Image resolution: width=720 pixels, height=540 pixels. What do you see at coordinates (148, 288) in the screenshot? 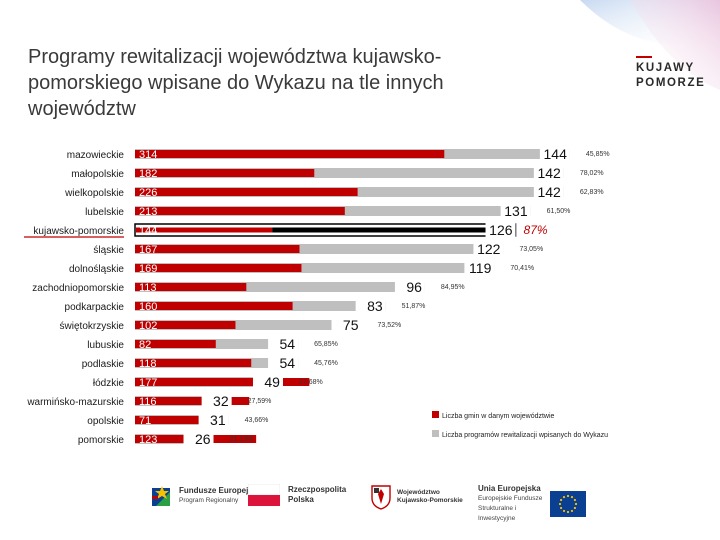
I see `red-value-label: 113` at bounding box center [148, 288].